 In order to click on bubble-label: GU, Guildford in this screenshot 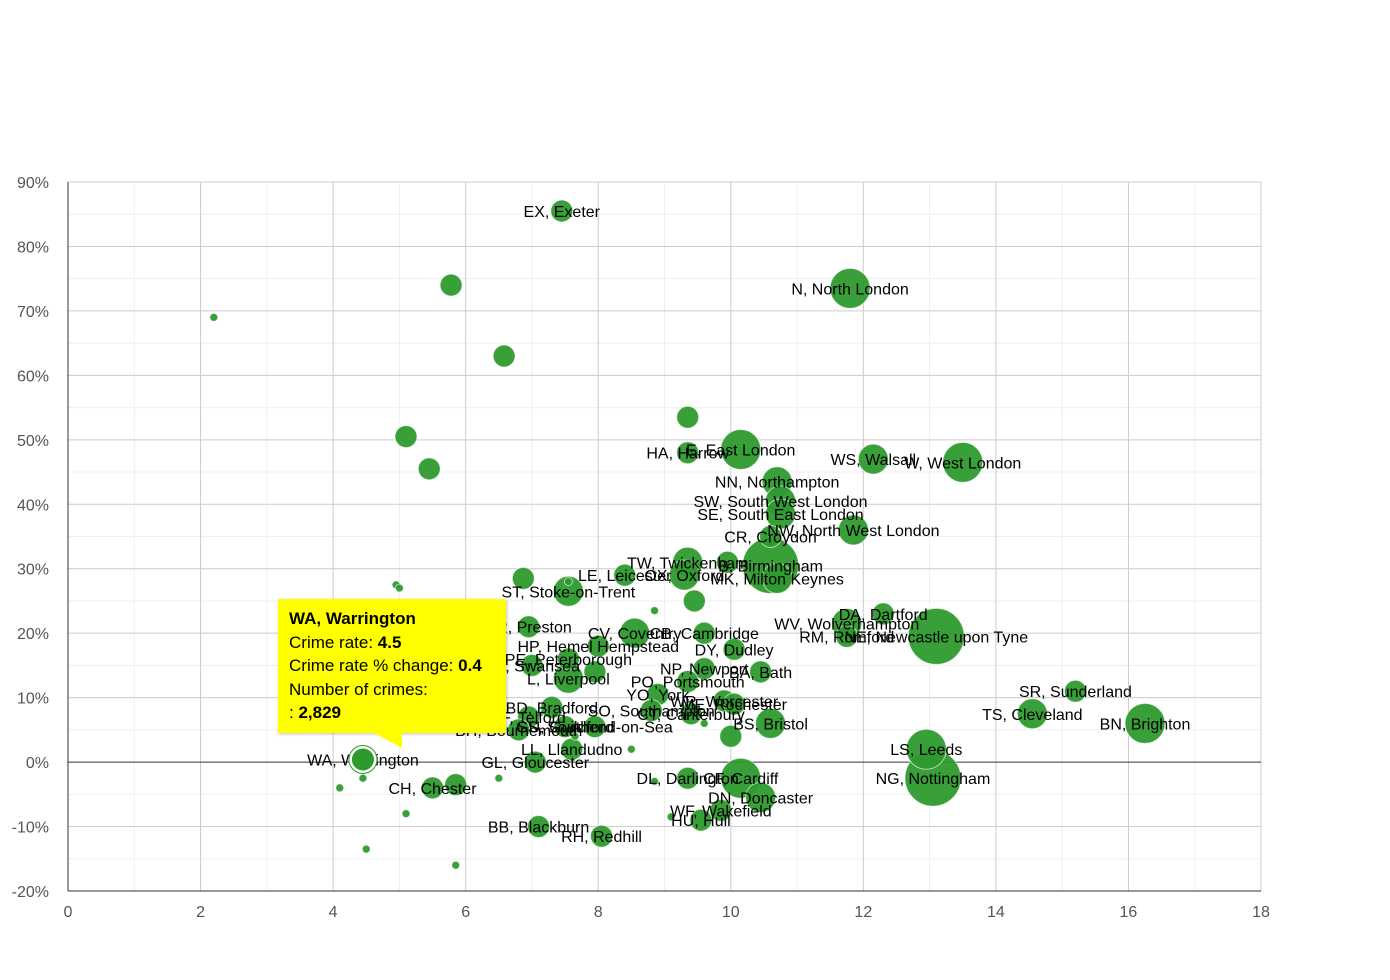, I will do `click(565, 728)`.